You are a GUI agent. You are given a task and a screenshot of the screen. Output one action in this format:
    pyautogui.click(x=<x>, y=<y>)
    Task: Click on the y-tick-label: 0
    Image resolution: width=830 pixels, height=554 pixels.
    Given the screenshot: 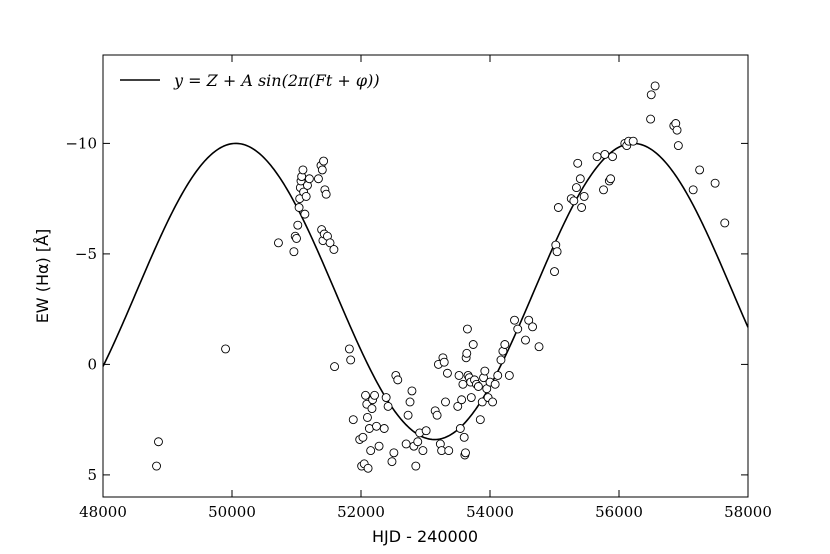 What is the action you would take?
    pyautogui.click(x=92, y=364)
    